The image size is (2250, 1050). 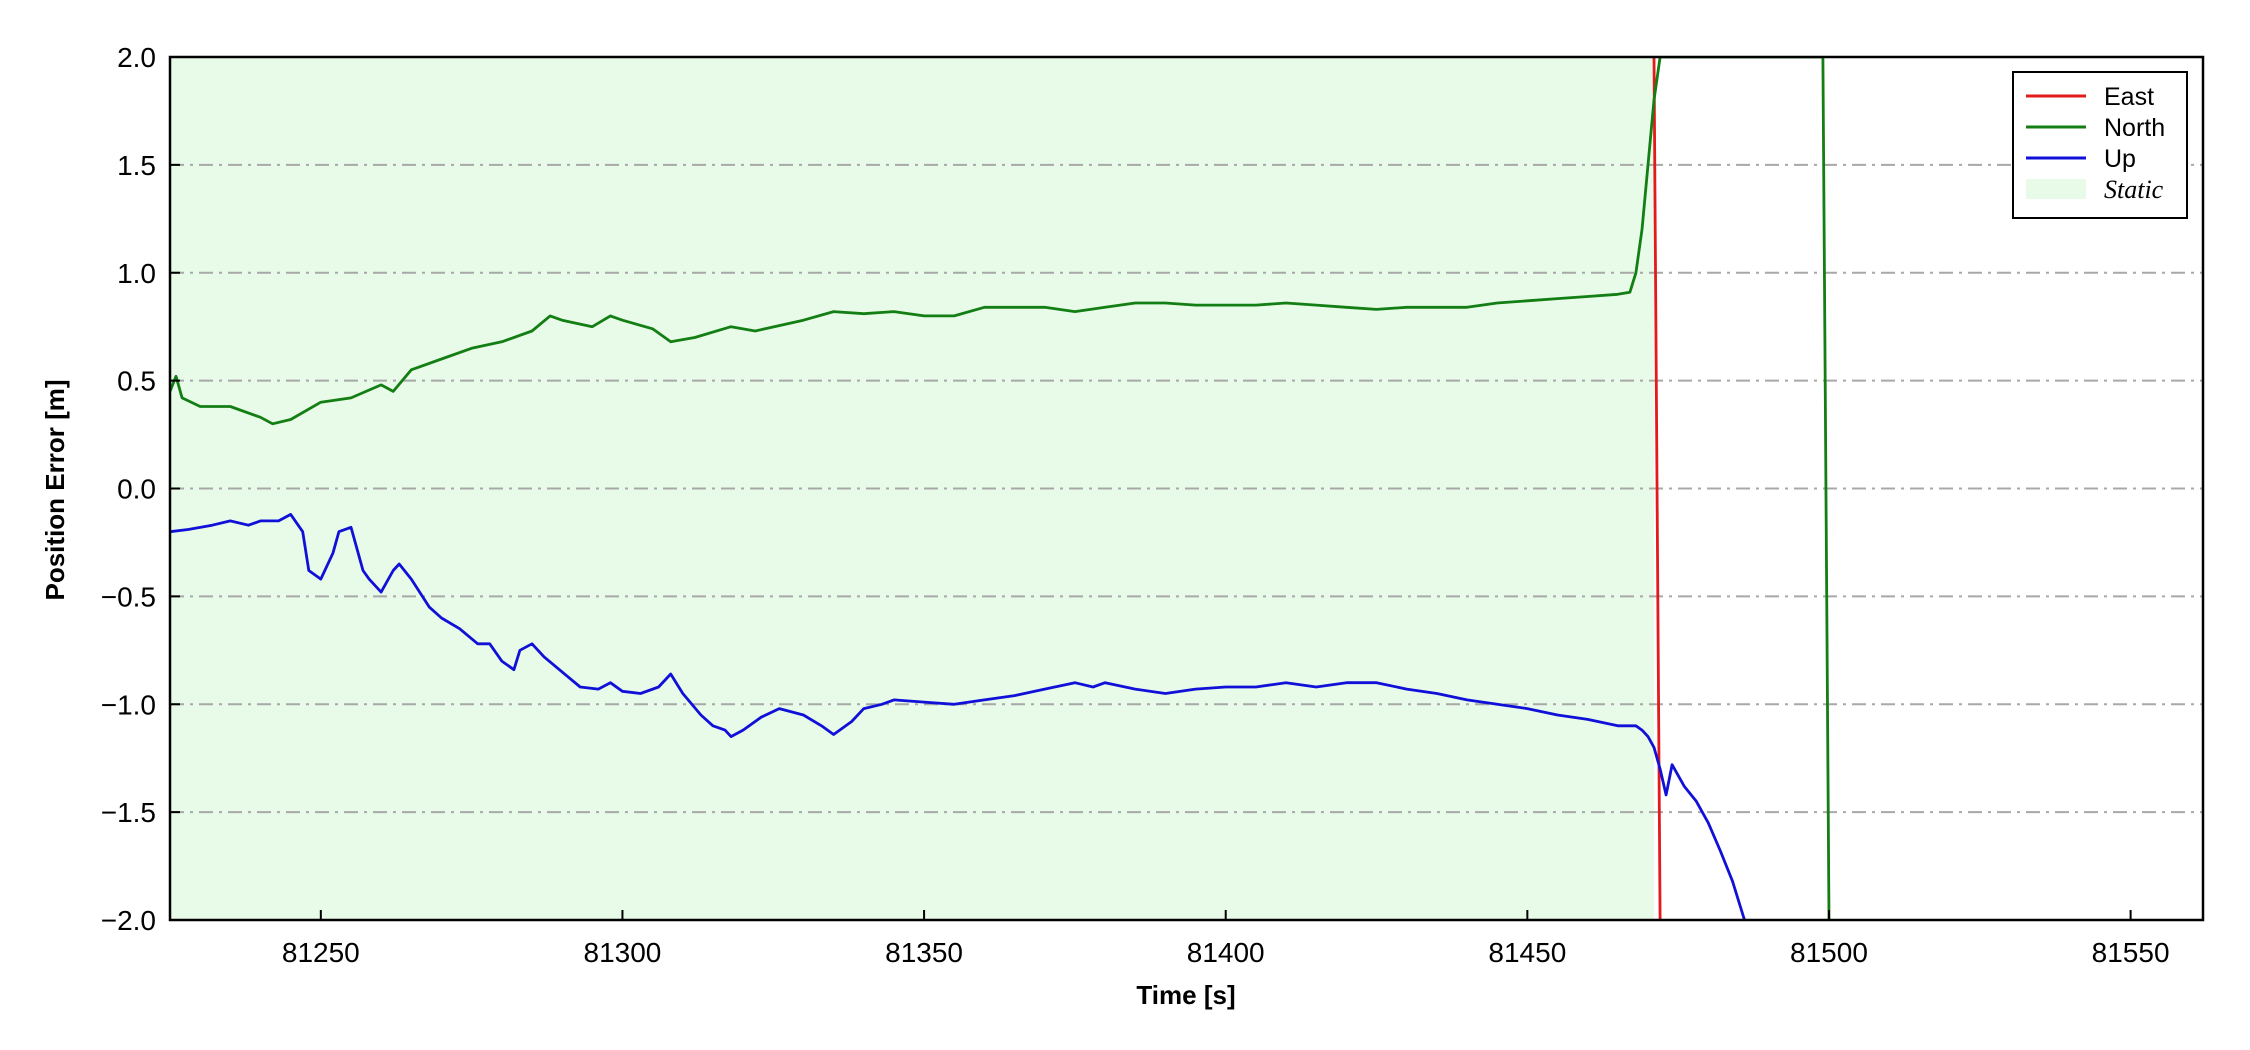 What do you see at coordinates (321, 952) in the screenshot?
I see `x-tick-label: 81250` at bounding box center [321, 952].